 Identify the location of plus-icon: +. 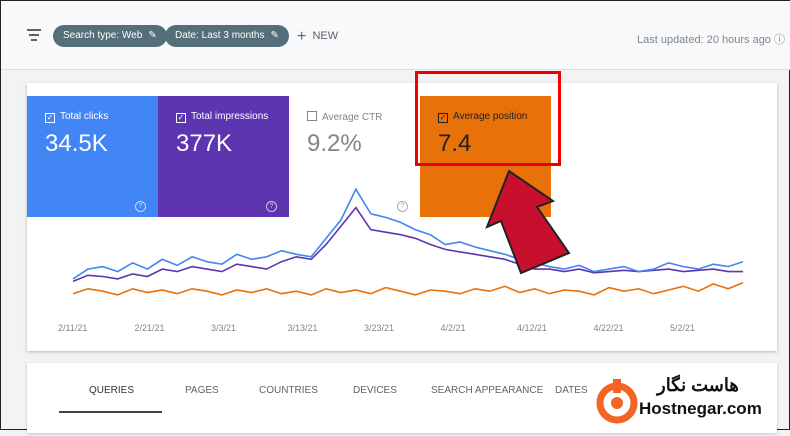
(302, 36).